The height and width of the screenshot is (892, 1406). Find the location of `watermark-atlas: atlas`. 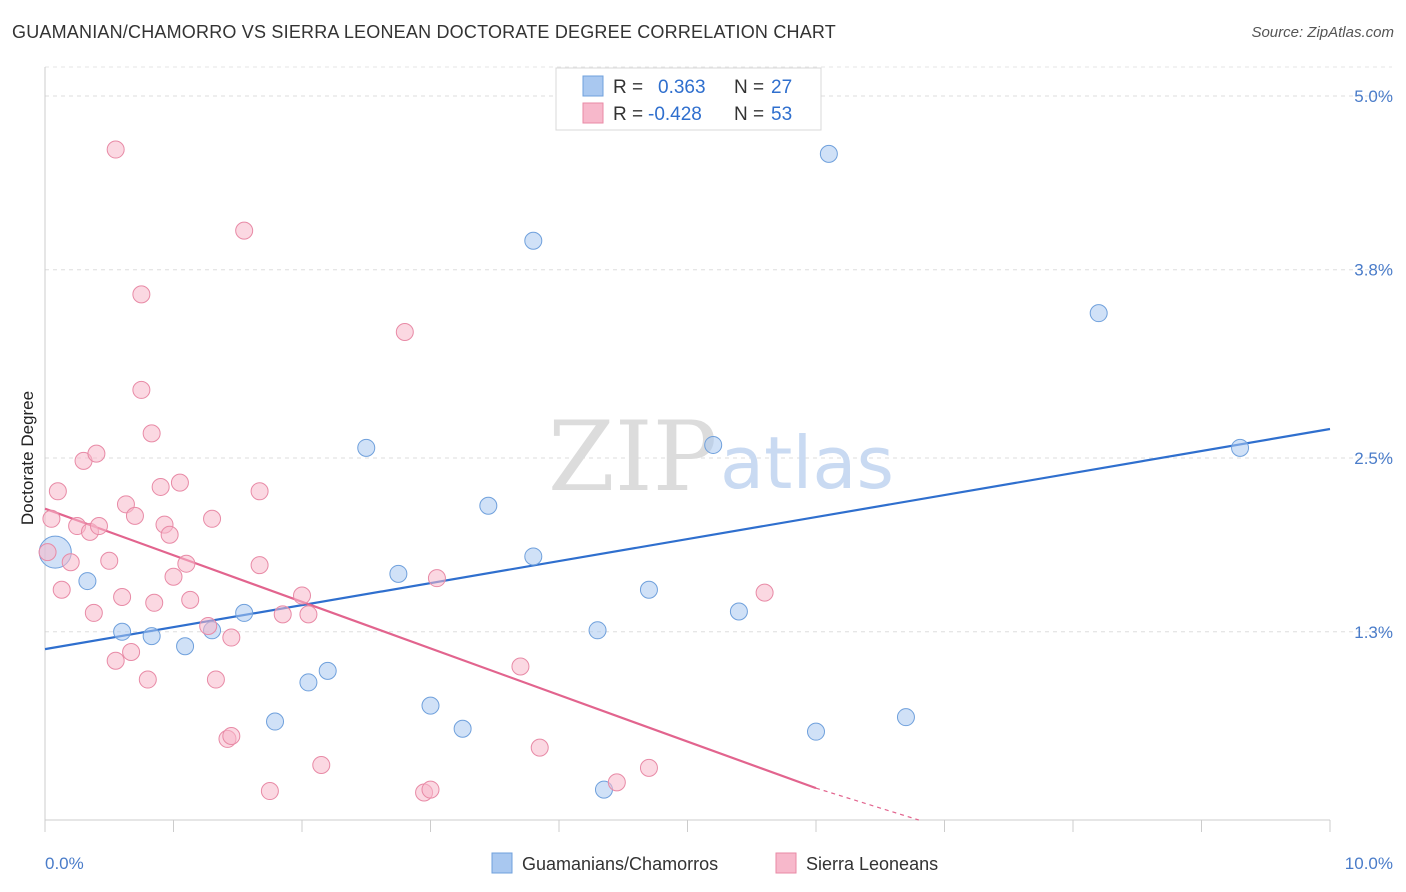

watermark-atlas: atlas is located at coordinates (807, 463).